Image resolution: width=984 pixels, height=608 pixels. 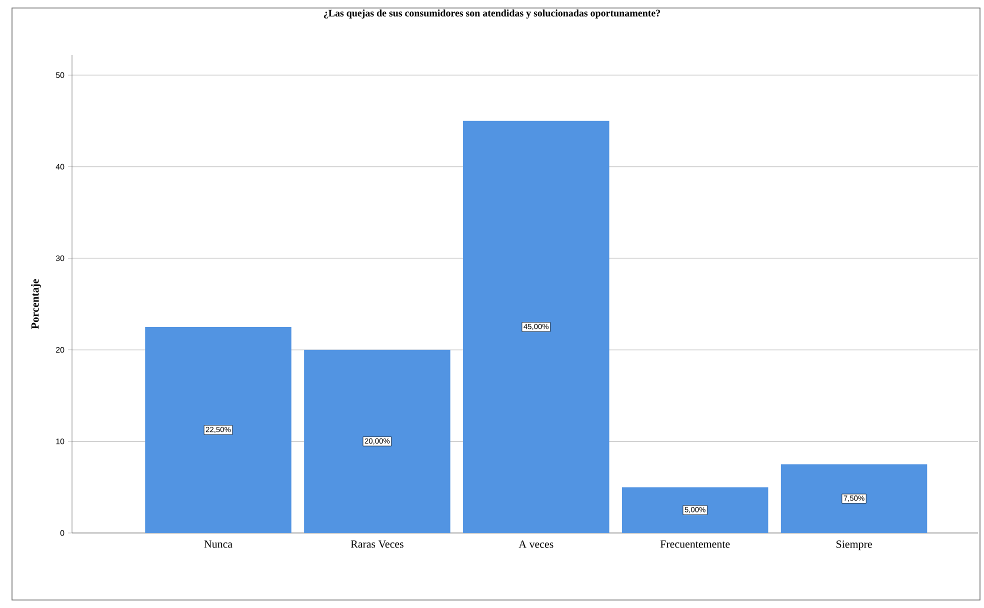 I want to click on x-tick-label: Raras Veces, so click(x=377, y=544).